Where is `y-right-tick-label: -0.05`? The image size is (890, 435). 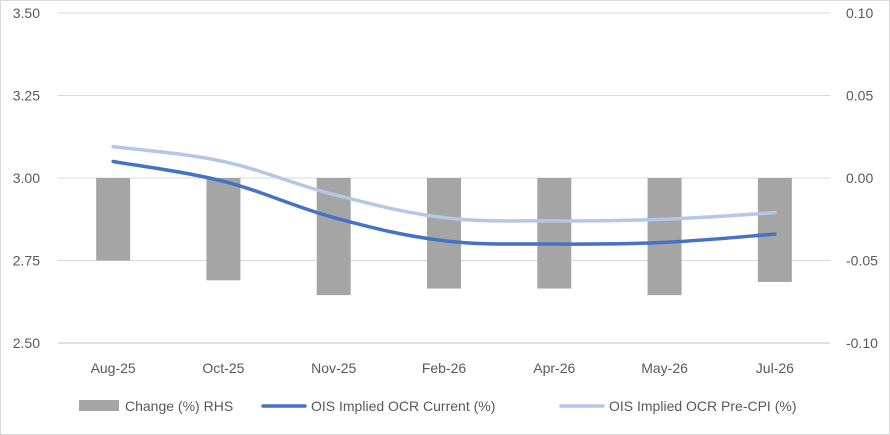 y-right-tick-label: -0.05 is located at coordinates (862, 261).